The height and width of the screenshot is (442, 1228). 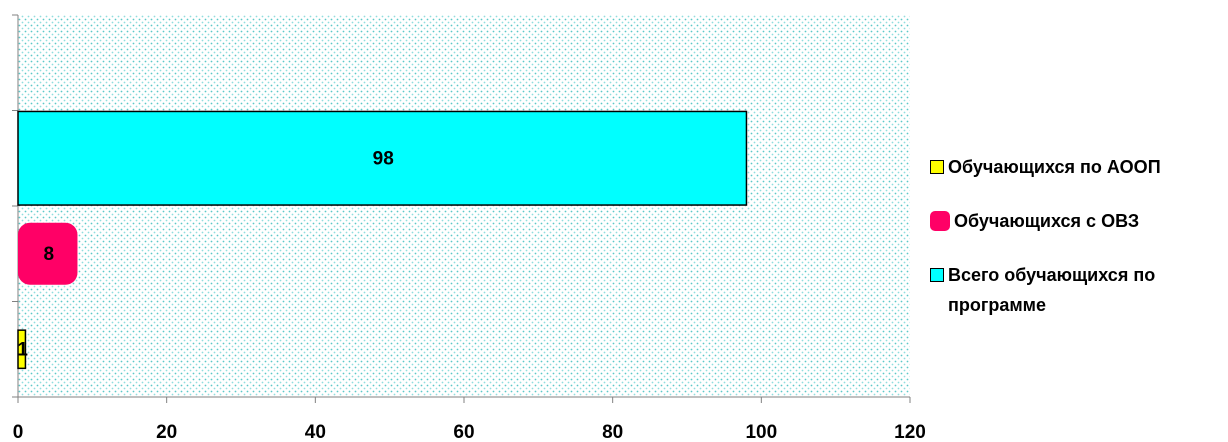 I want to click on x-tick-label: 20, so click(x=166, y=432).